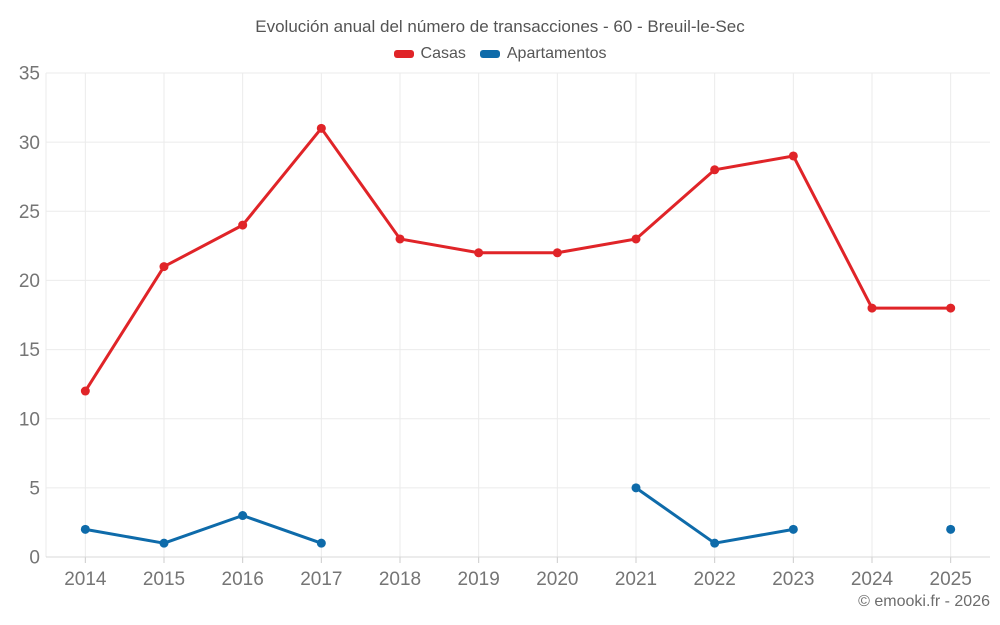  What do you see at coordinates (951, 579) in the screenshot?
I see `x-axis-tick-label: 2025` at bounding box center [951, 579].